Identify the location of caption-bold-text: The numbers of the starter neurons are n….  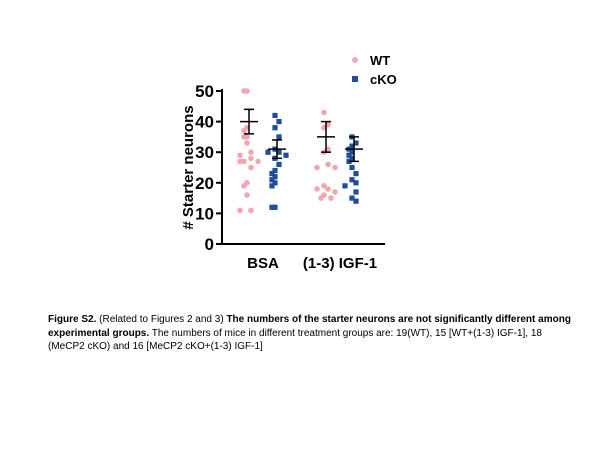
(309, 326).